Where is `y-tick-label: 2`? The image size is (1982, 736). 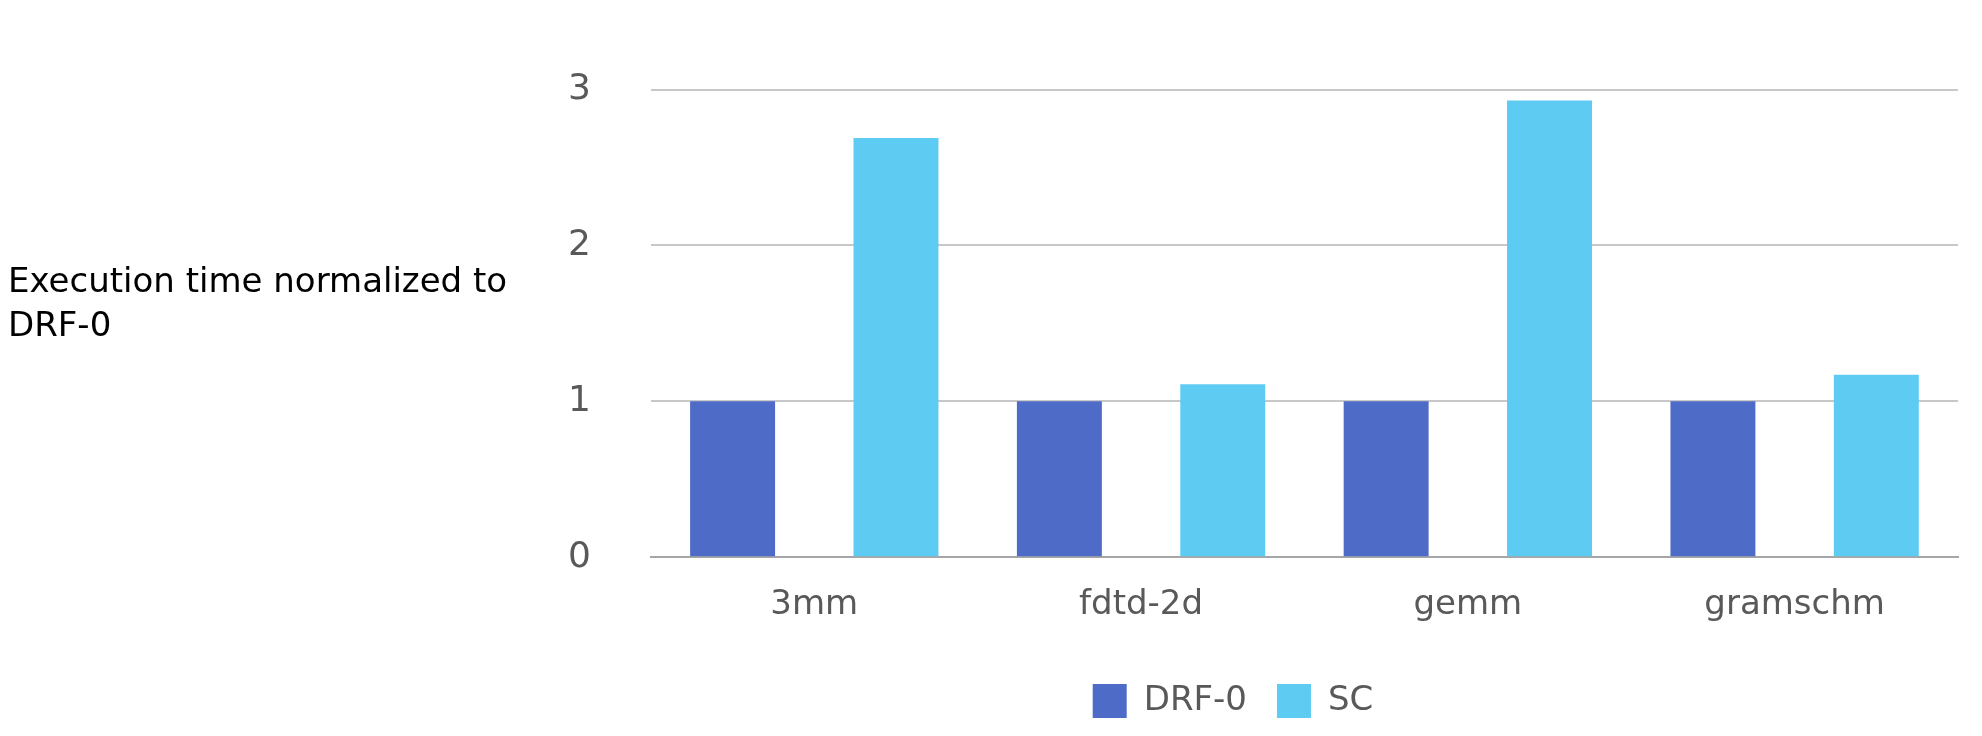
y-tick-label: 2 is located at coordinates (579, 242).